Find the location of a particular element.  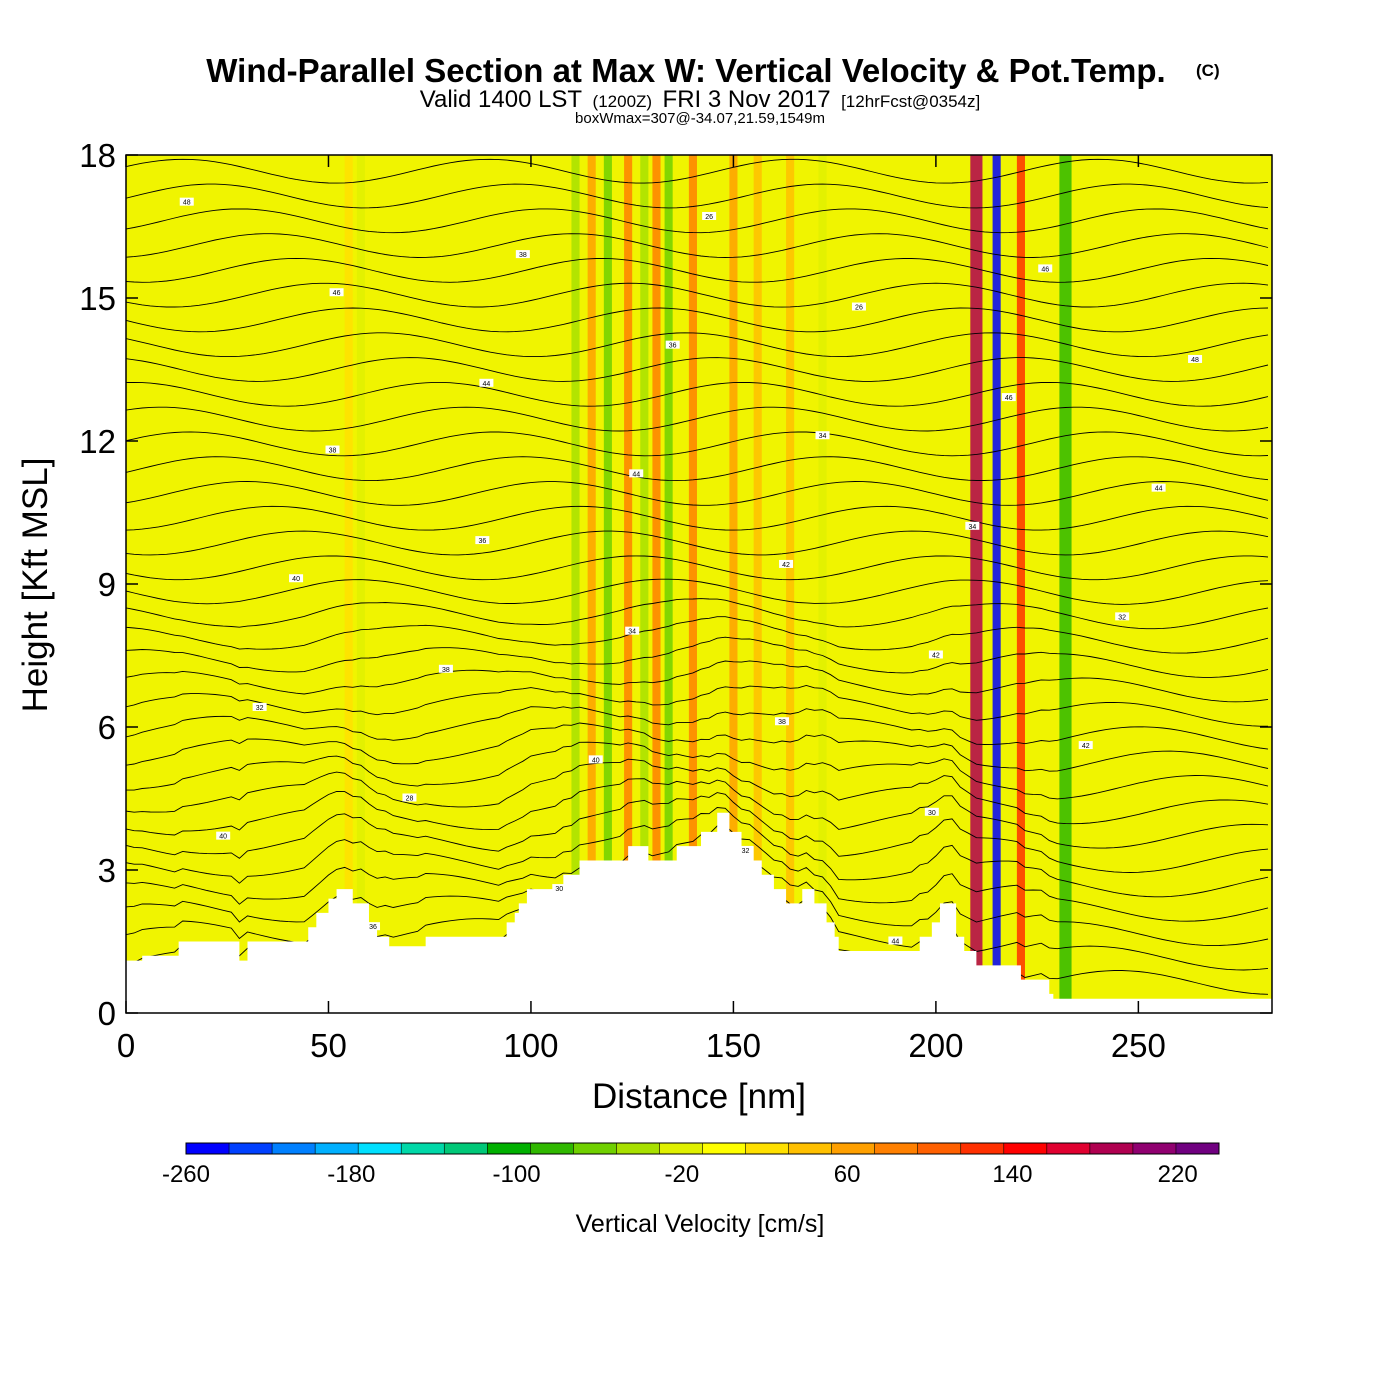

contour-label: 34 is located at coordinates (632, 632).